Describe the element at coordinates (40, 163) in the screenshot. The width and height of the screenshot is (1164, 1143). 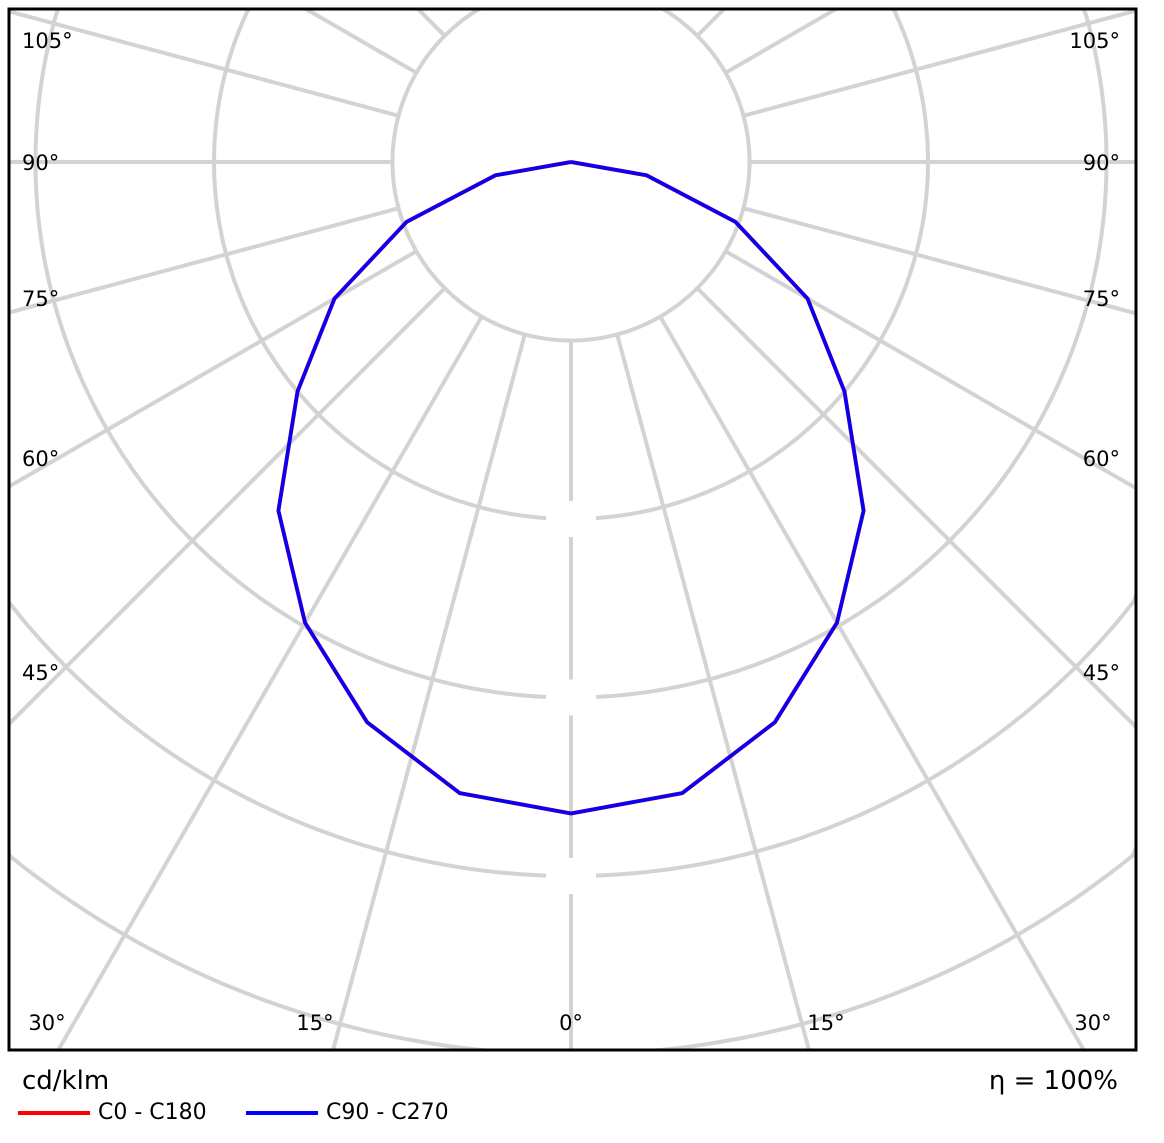
I see `angle-label-left: 90°` at that location.